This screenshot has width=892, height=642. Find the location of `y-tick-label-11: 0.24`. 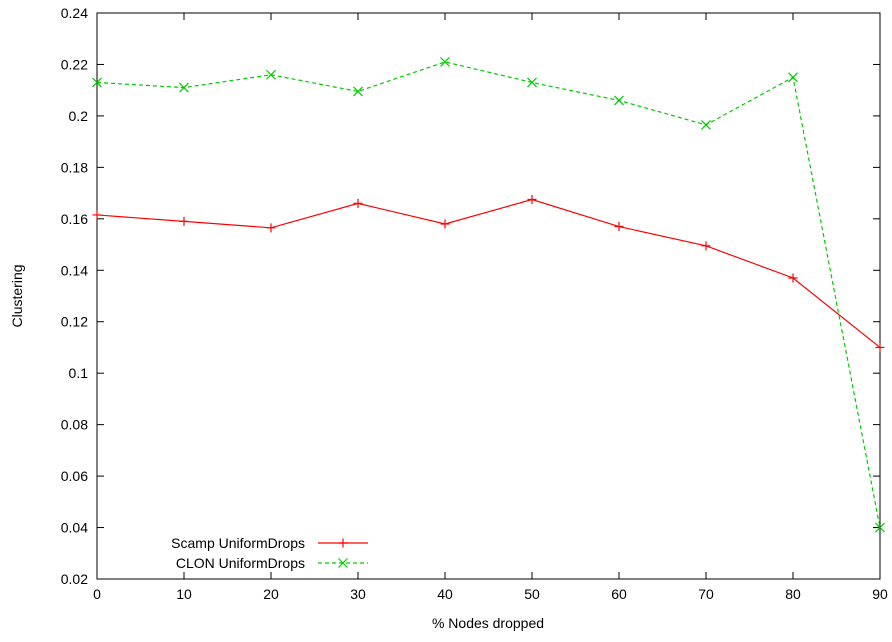

y-tick-label-11: 0.24 is located at coordinates (74, 13).